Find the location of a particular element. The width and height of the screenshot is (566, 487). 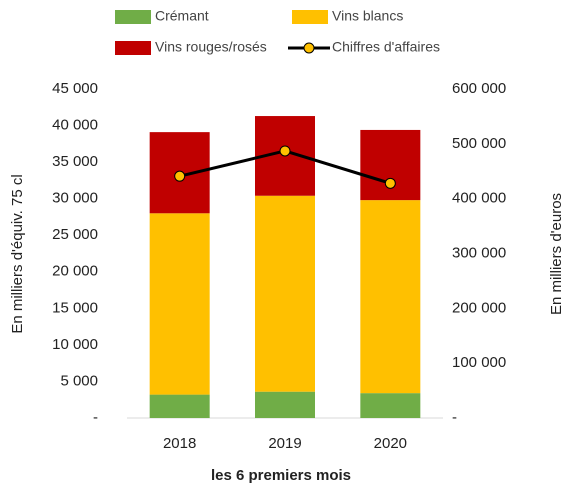

legend-marker is located at coordinates (309, 48).